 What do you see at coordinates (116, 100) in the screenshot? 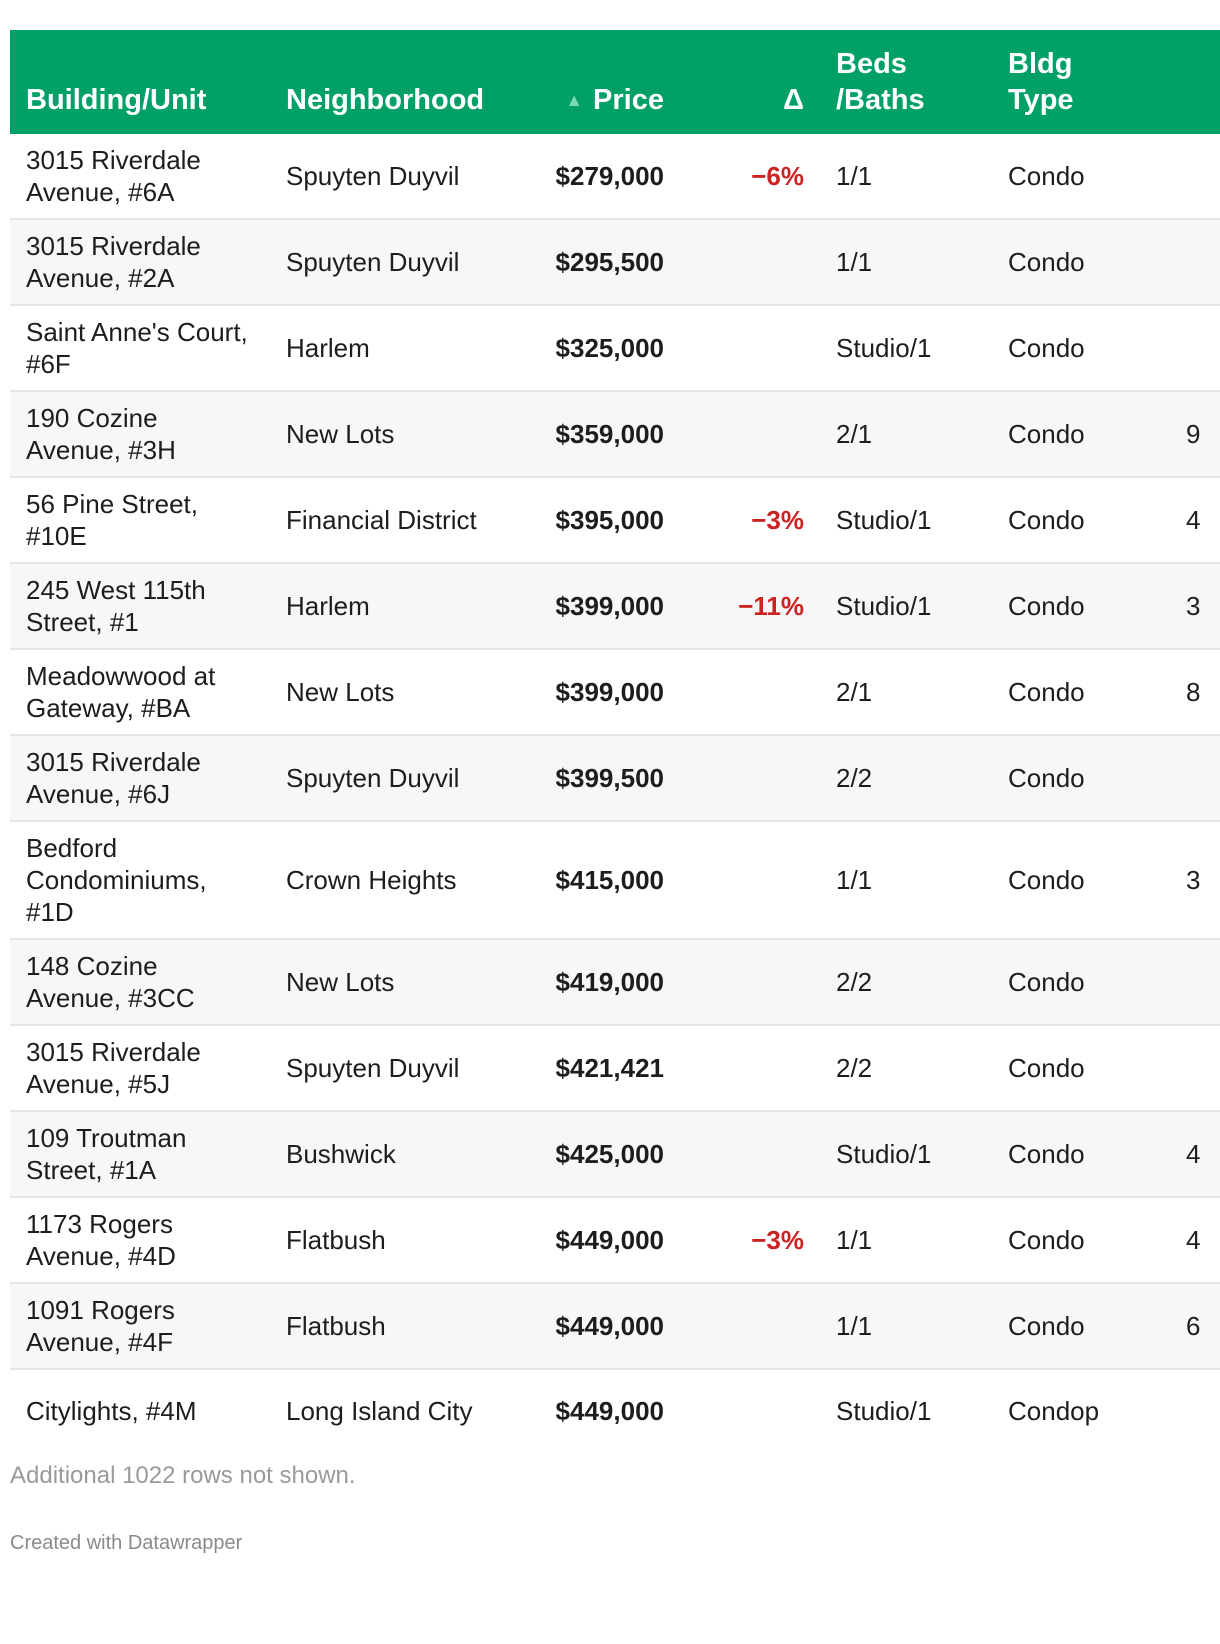
I see `header-building: Building/Unit` at bounding box center [116, 100].